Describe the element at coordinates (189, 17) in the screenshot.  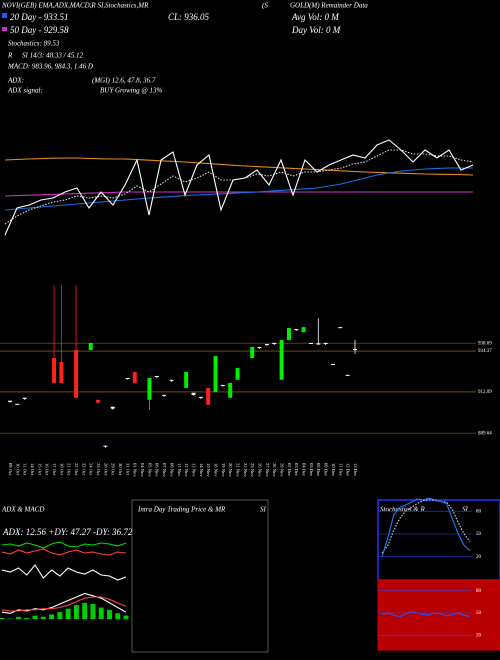
I see `close-price: CL: 936.05` at that location.